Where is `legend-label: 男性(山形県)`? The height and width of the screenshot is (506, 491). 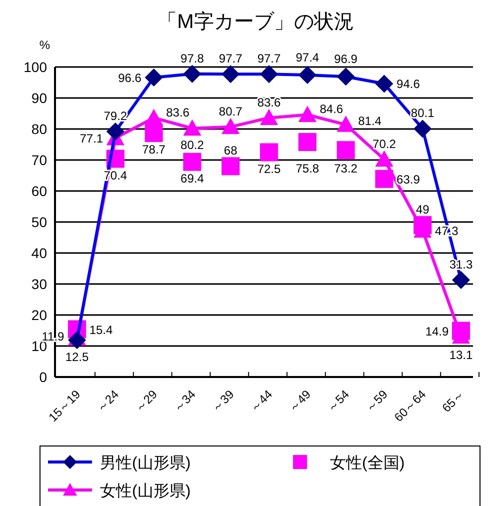 legend-label: 男性(山形県) is located at coordinates (145, 463).